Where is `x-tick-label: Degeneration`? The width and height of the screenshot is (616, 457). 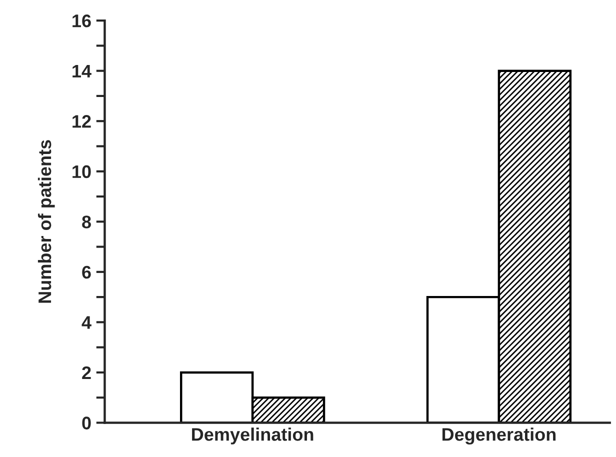 x-tick-label: Degeneration is located at coordinates (499, 436).